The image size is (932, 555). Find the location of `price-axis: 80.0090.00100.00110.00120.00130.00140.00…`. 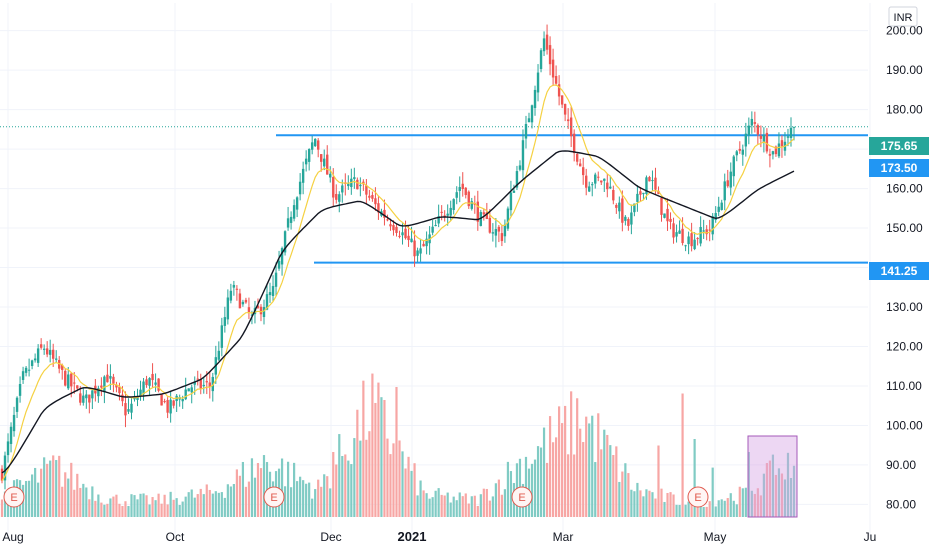

price-axis: 80.0090.00100.00110.00120.00130.00140.00… is located at coordinates (904, 256).